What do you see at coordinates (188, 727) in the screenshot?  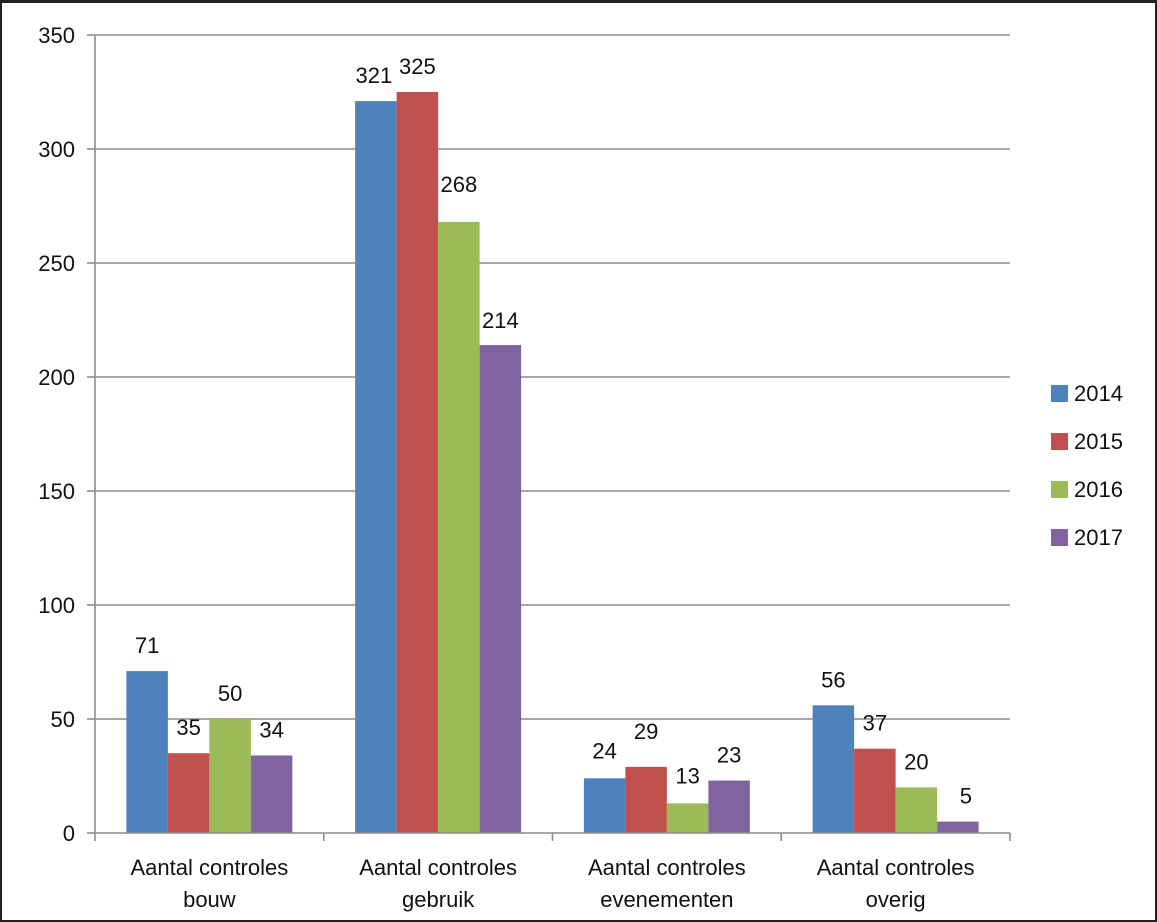 I see `data-label: 35` at bounding box center [188, 727].